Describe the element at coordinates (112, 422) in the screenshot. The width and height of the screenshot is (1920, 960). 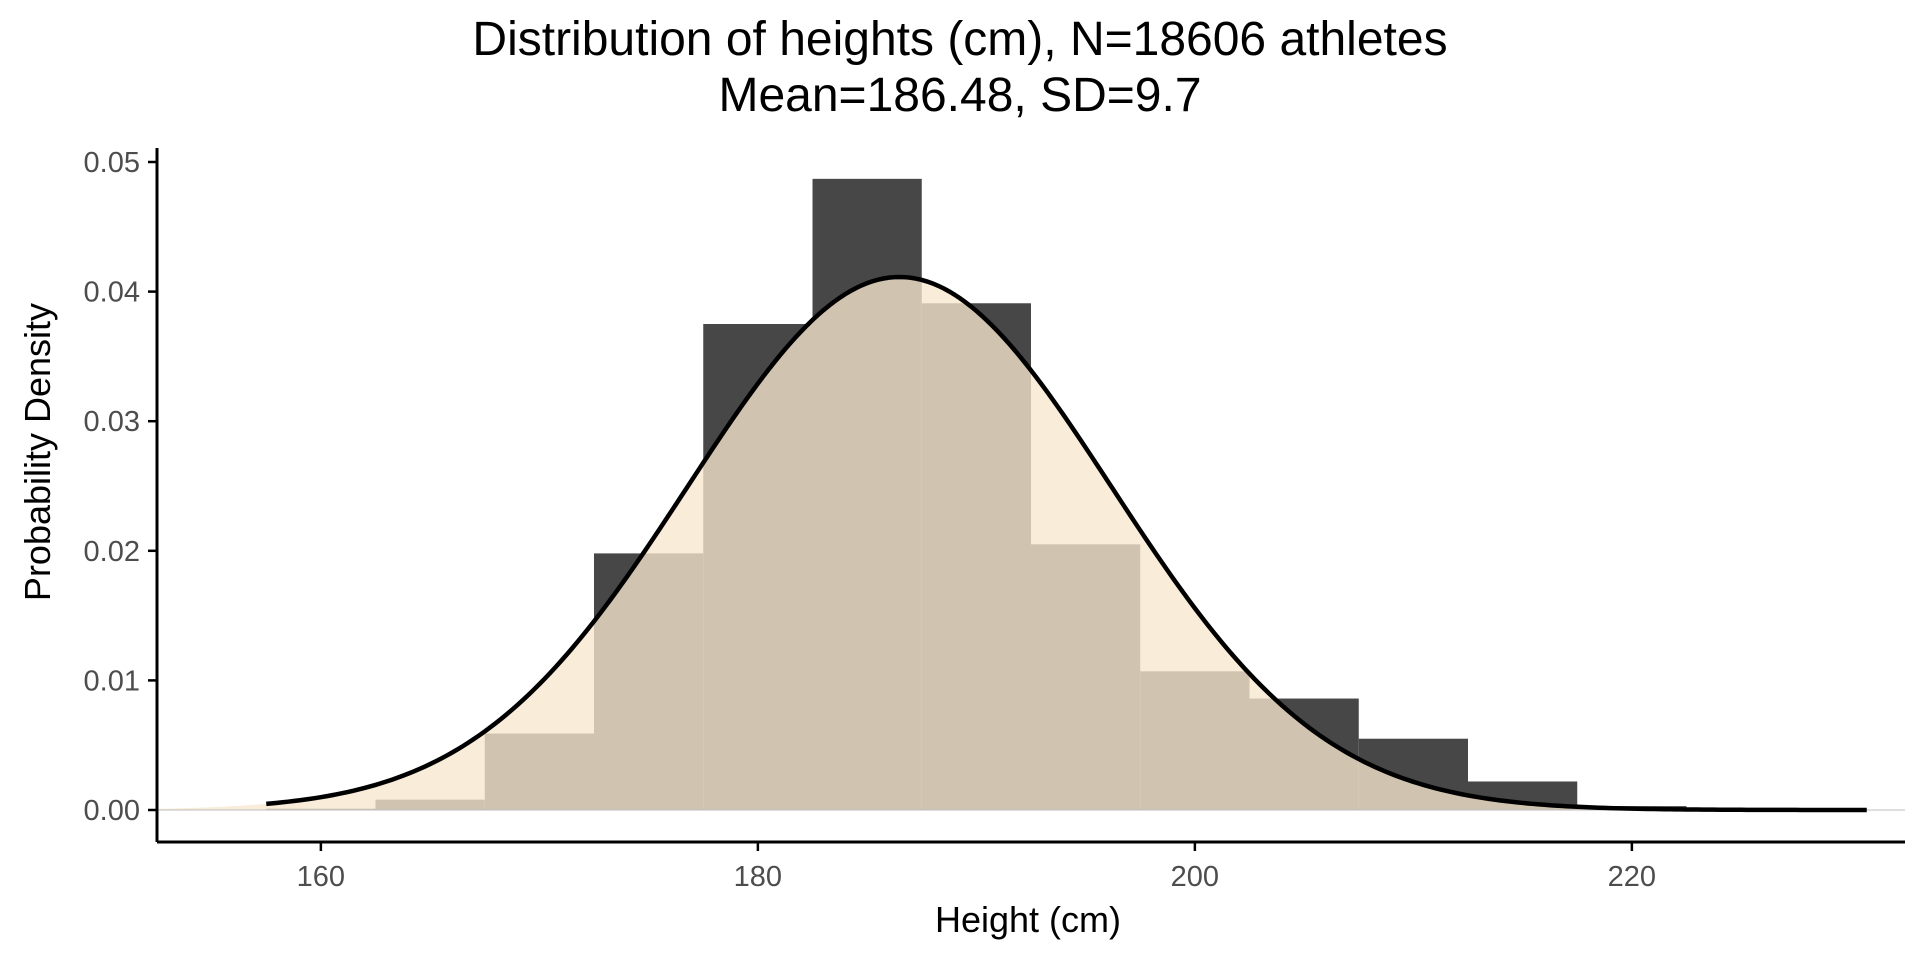
I see `y-tick-label: 0.03` at that location.